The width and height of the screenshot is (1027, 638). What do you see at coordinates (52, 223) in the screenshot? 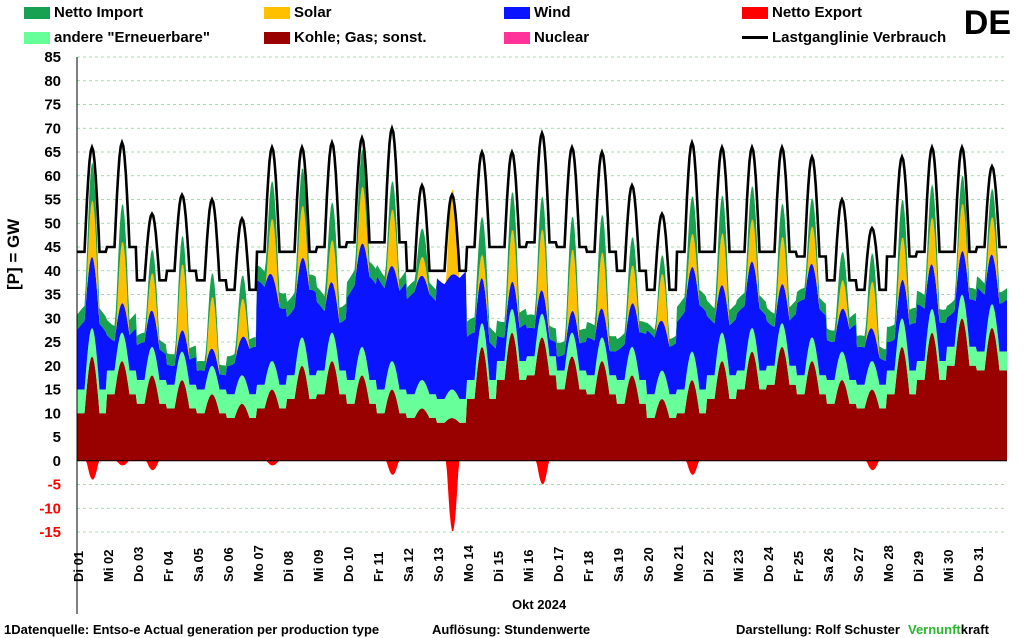
I see `y-tick-label: 50` at bounding box center [52, 223].